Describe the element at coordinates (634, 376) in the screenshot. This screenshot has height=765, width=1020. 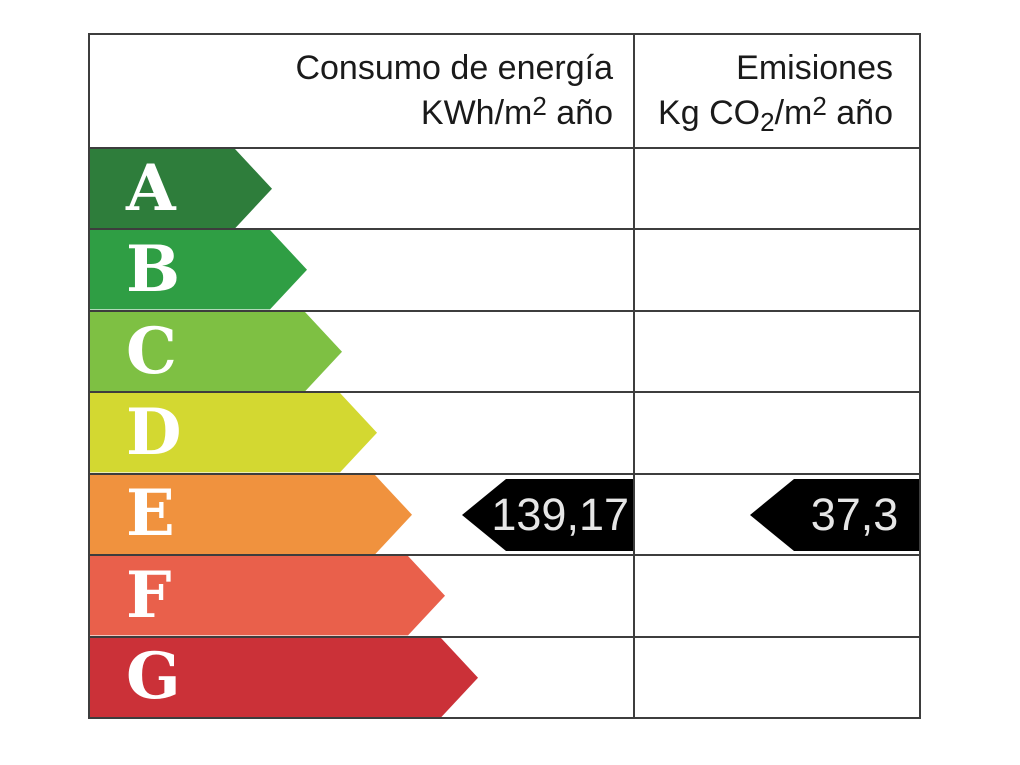
I see `column-divider-line` at that location.